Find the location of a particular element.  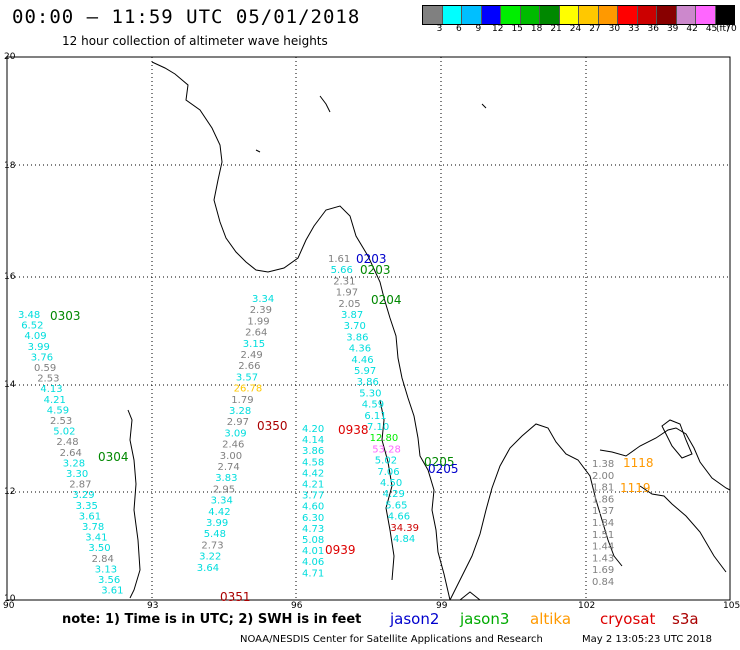

wave-height-label: 2.73 is located at coordinates (212, 545).